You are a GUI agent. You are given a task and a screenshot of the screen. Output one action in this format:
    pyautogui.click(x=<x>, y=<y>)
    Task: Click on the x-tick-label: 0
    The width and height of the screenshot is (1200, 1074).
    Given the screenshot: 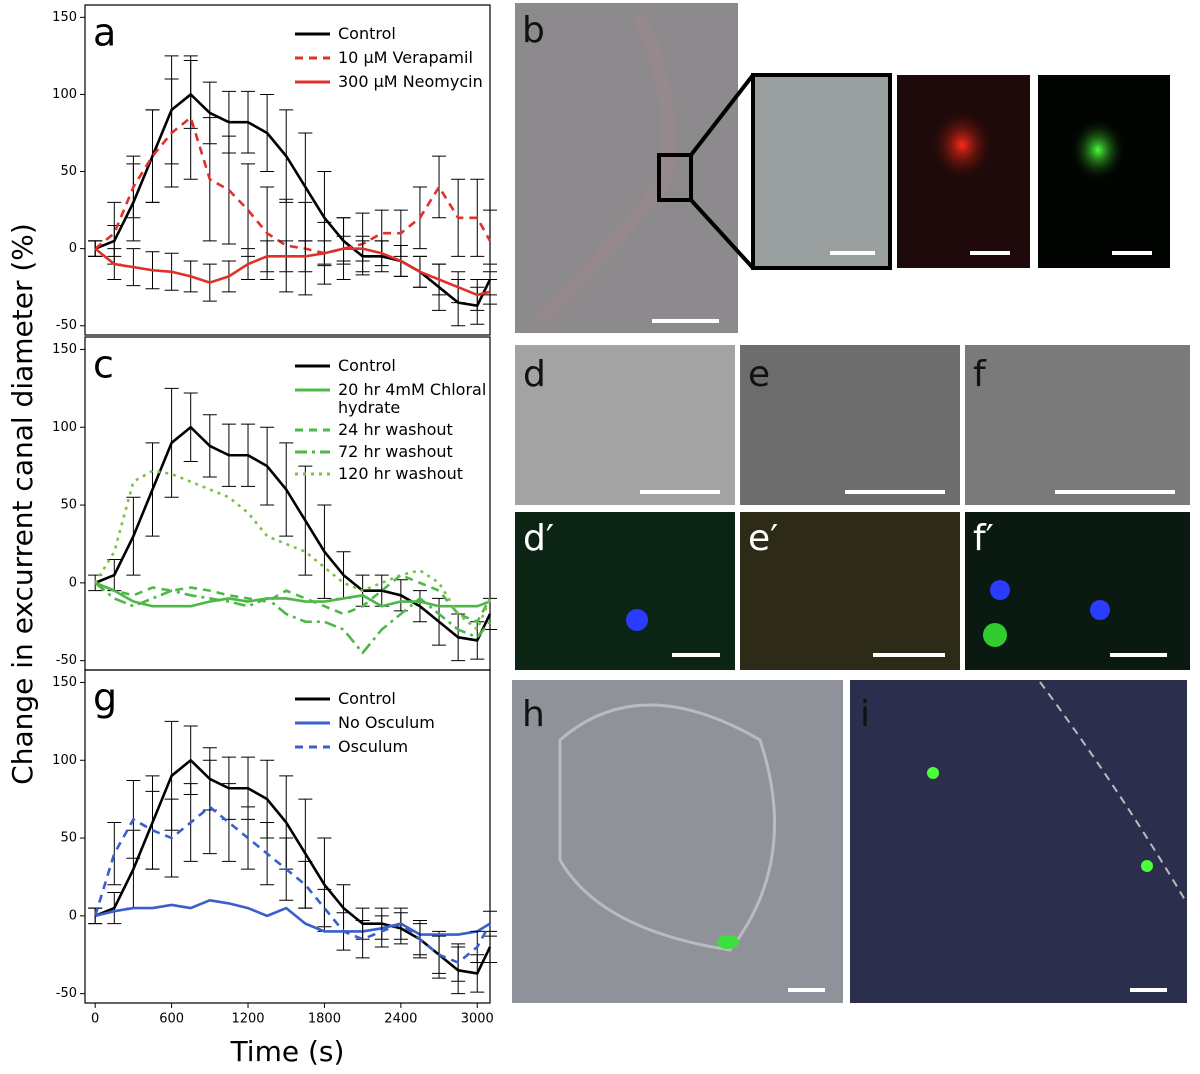 What is the action you would take?
    pyautogui.click(x=95, y=1019)
    